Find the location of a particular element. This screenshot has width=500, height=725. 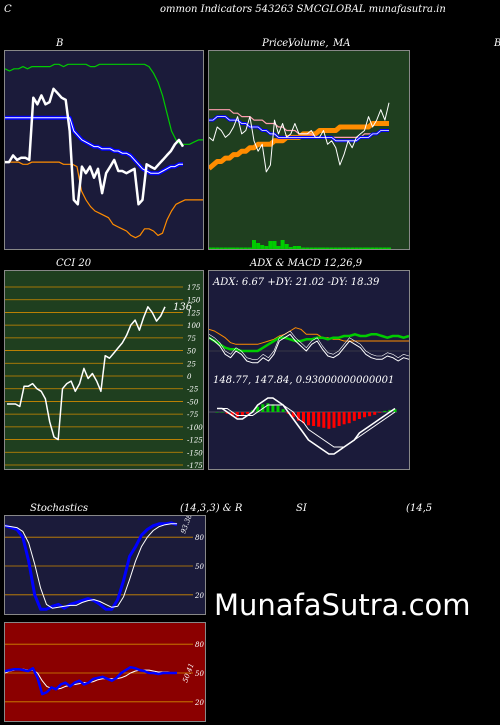

cci-tick-label: 25 is located at coordinates (191, 364).